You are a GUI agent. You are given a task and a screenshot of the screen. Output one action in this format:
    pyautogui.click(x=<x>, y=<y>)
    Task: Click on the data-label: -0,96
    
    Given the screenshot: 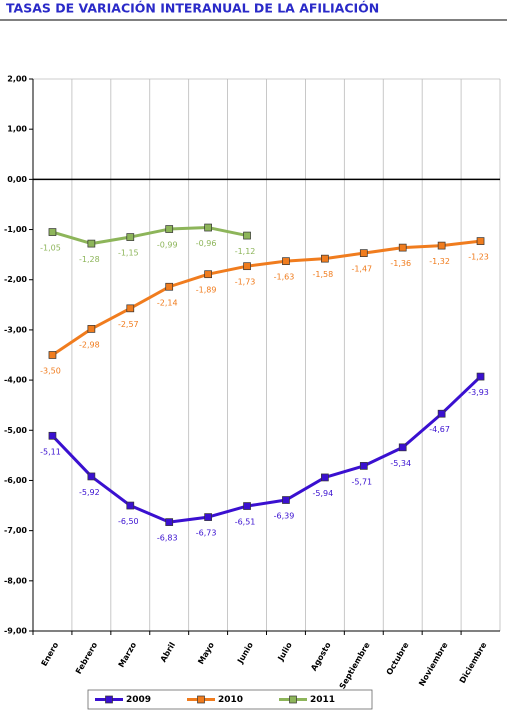 What is the action you would take?
    pyautogui.click(x=206, y=243)
    